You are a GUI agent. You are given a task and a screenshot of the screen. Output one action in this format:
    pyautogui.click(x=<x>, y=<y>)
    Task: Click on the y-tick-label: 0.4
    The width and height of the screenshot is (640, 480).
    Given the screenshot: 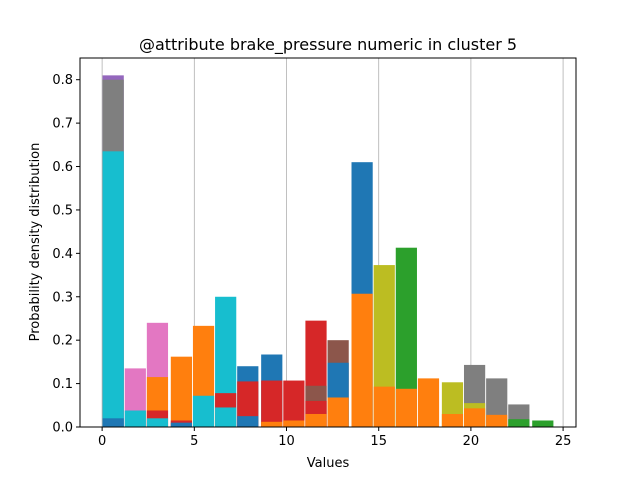 What is the action you would take?
    pyautogui.click(x=62, y=254)
    